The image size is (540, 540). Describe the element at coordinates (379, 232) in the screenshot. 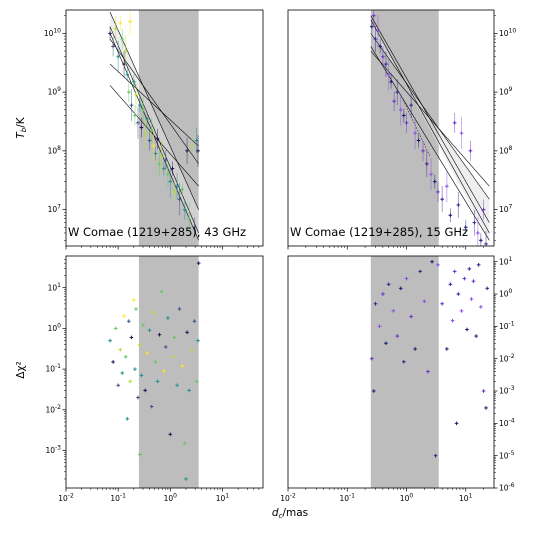

I see `panel-annotation: W Comae (1219+285), 15 GHz` at that location.